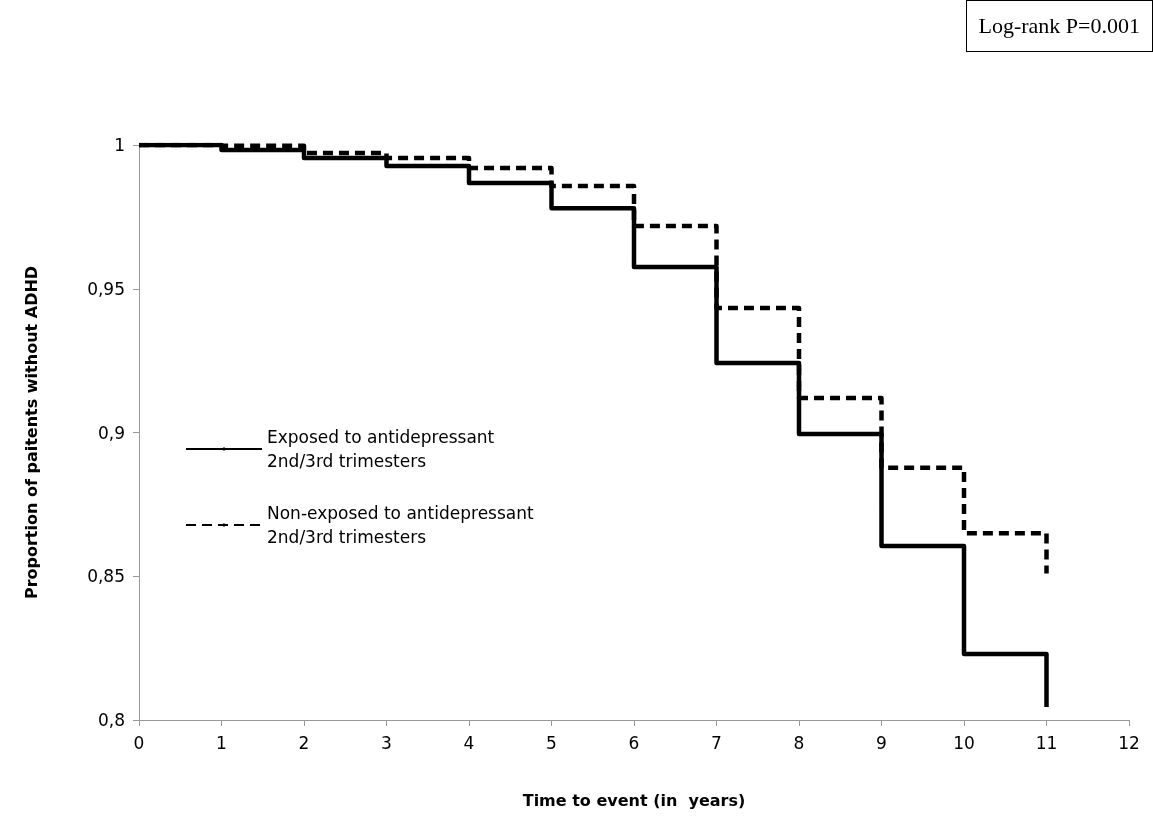  Describe the element at coordinates (881, 742) in the screenshot. I see `x-tick-label: 9` at that location.